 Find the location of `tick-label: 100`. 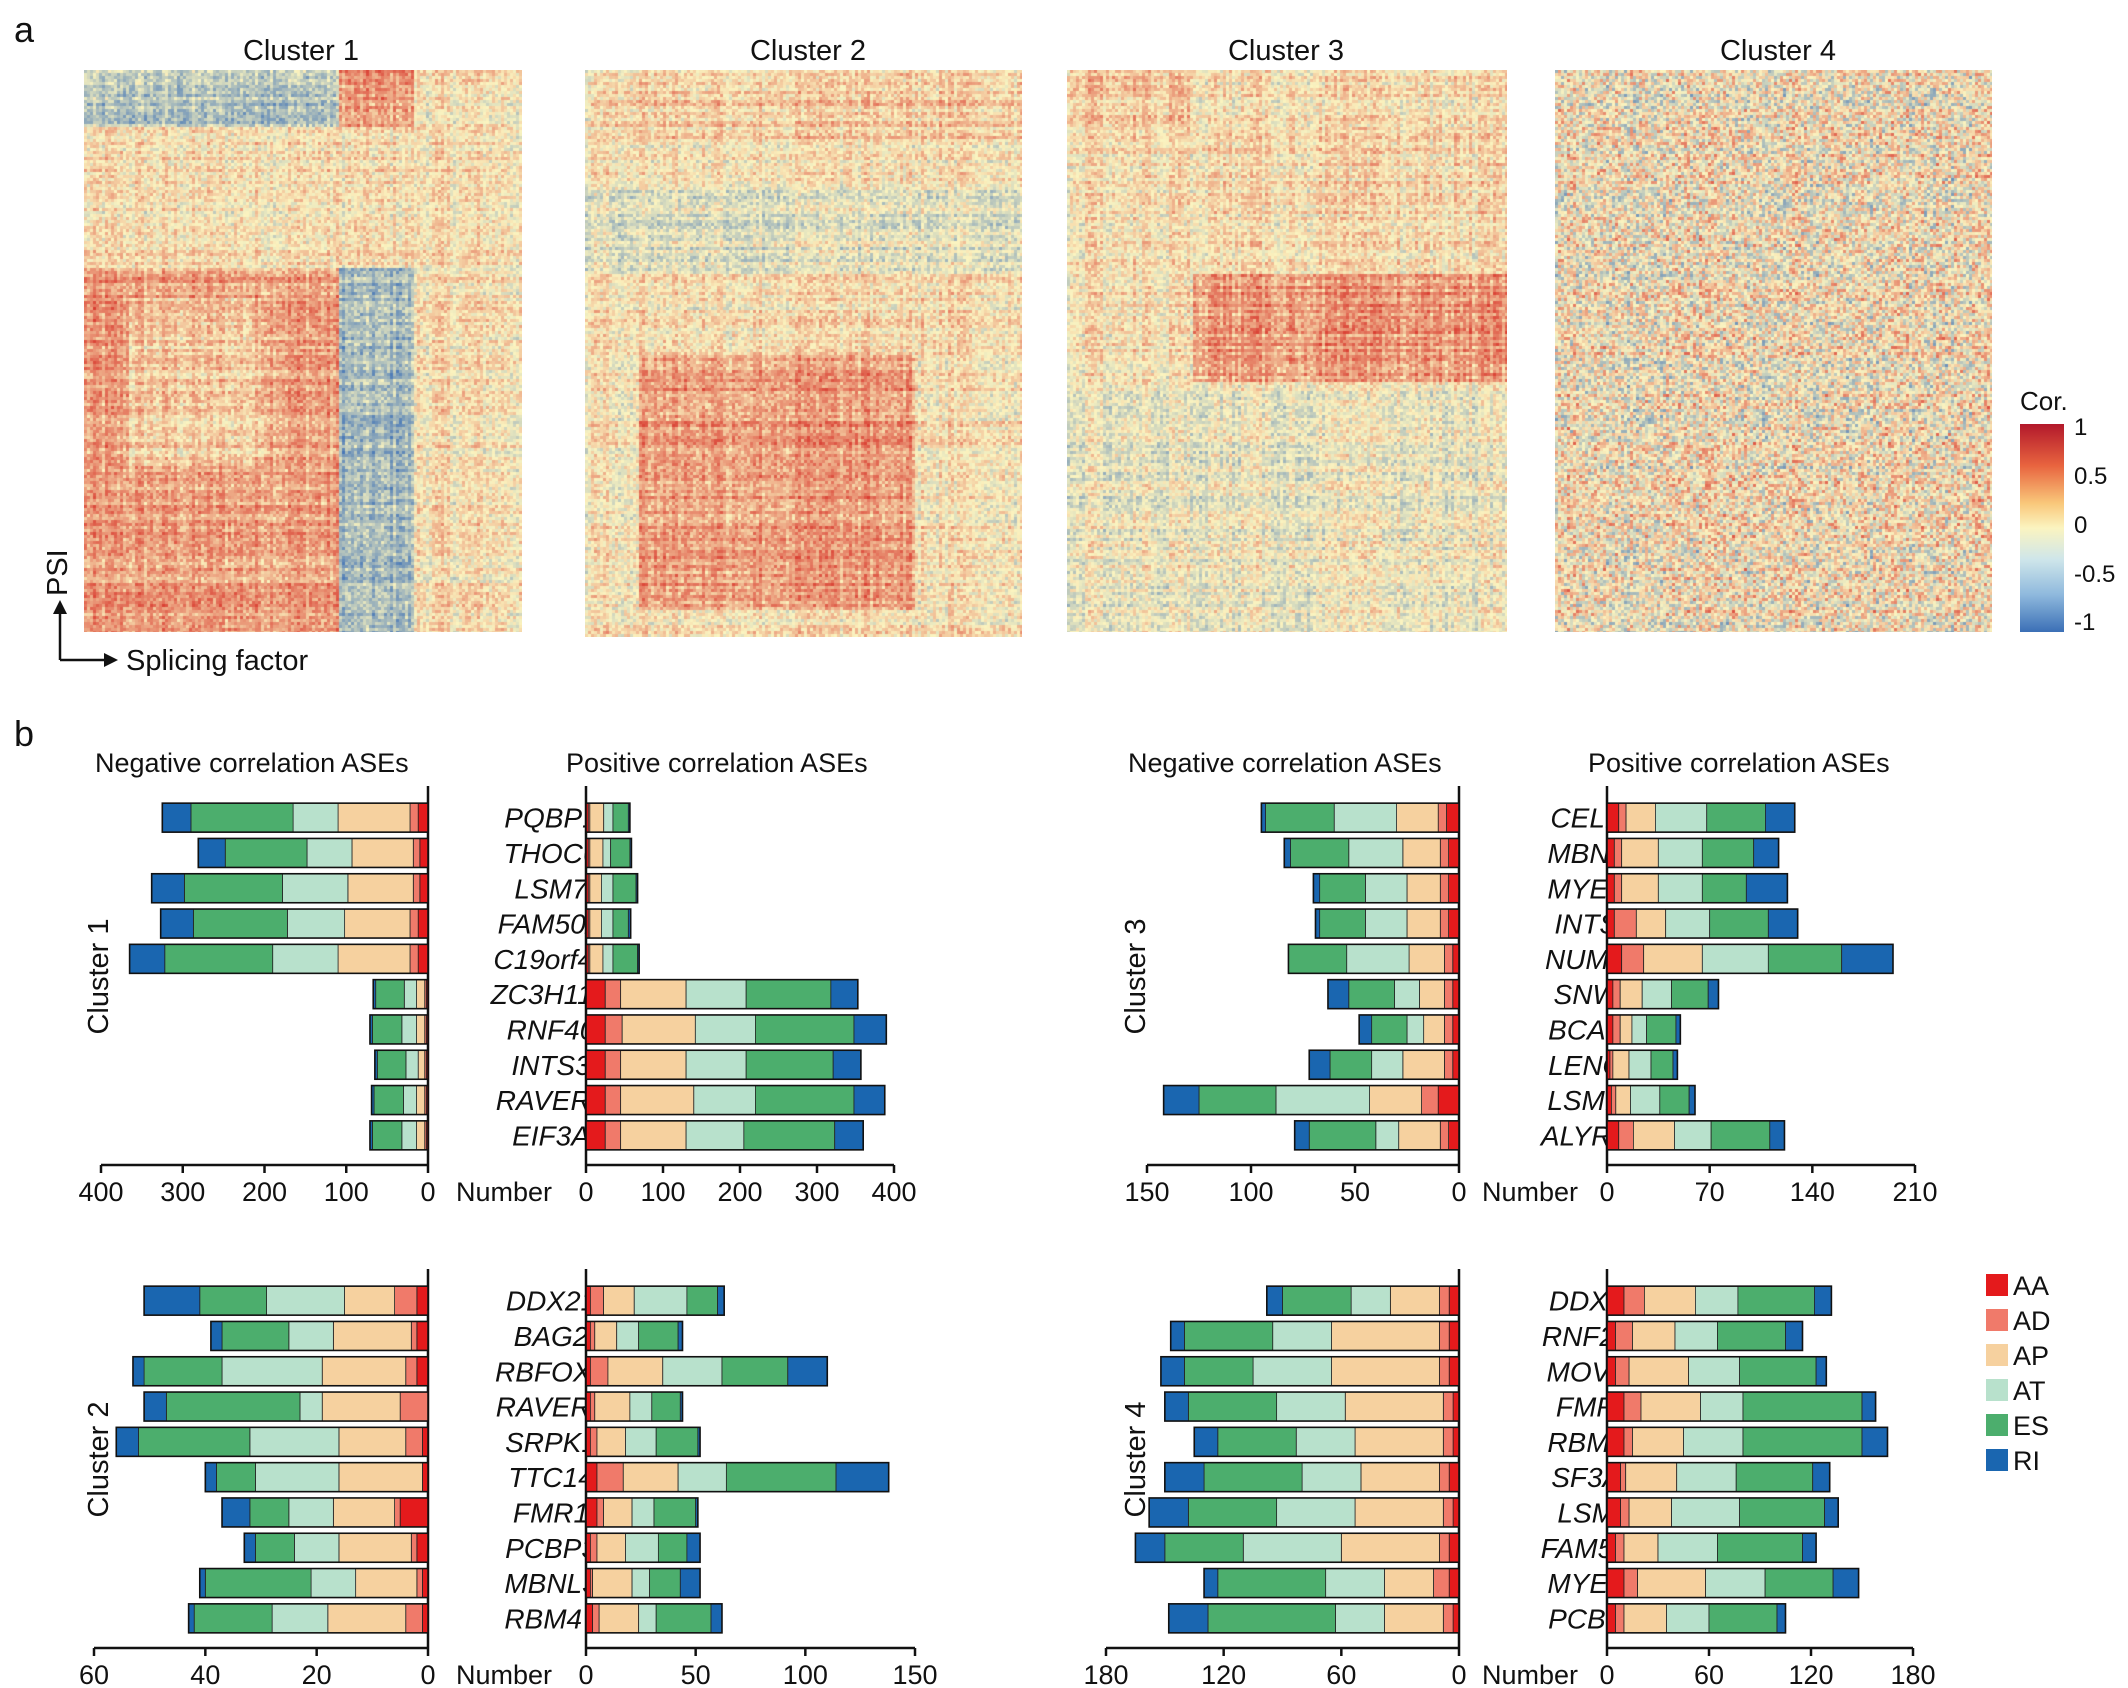

tick-label: 100 is located at coordinates (346, 1192).